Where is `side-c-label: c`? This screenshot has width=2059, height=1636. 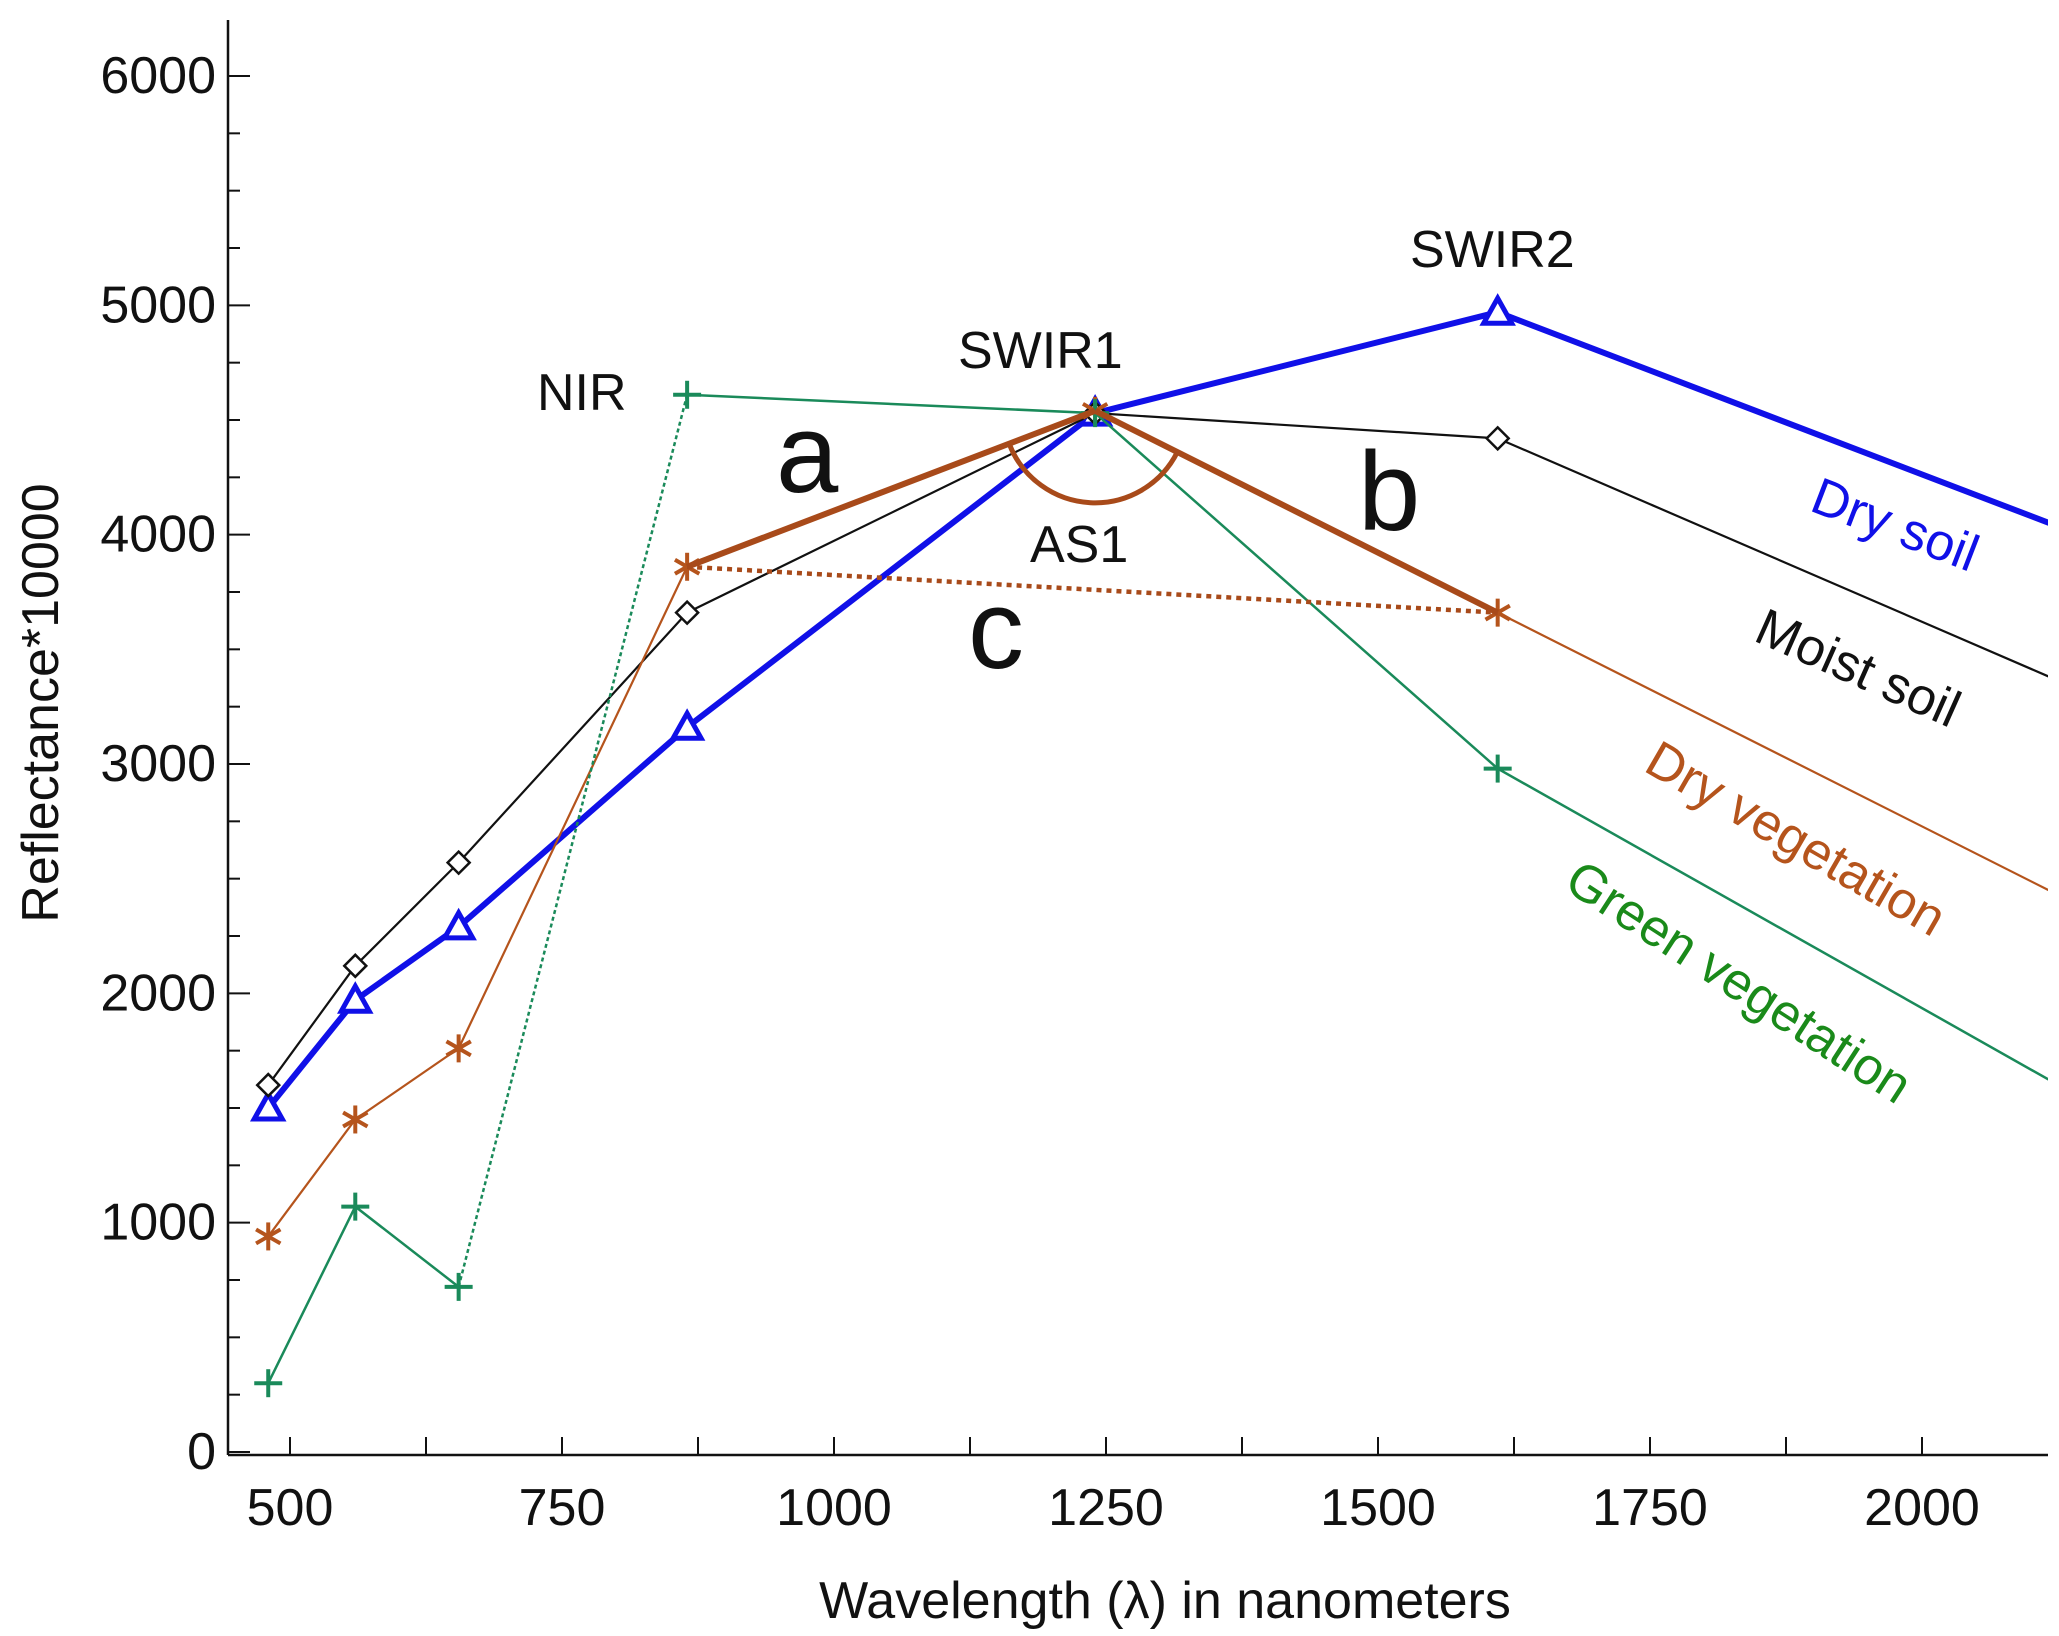
side-c-label: c is located at coordinates (996, 629).